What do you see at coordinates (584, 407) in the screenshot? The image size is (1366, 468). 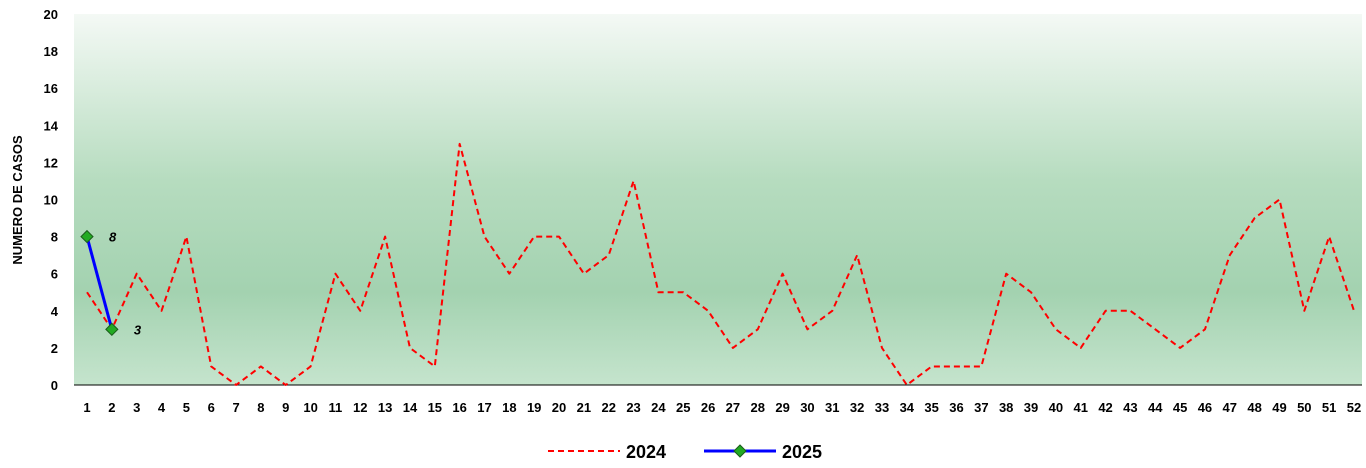 I see `x-tick-label: 21` at bounding box center [584, 407].